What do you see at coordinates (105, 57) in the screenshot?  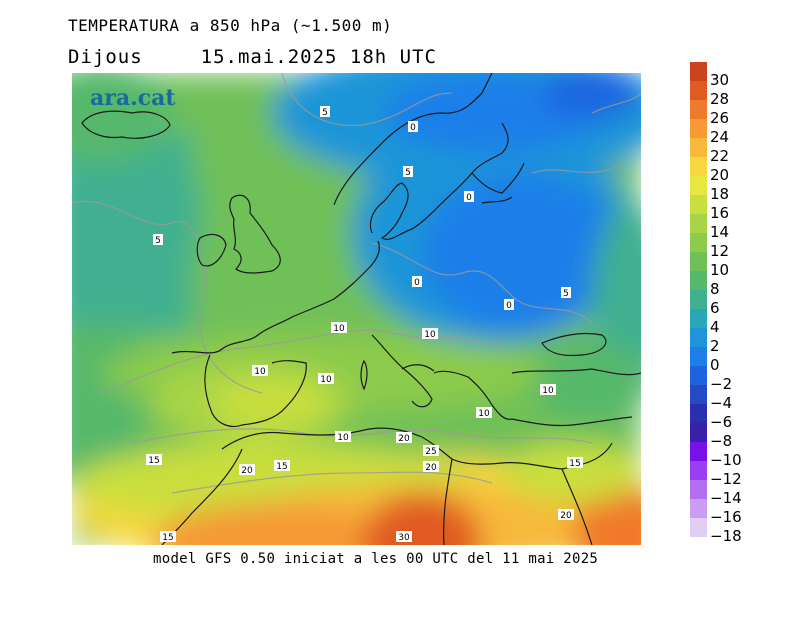 I see `forecast-day: Dijous` at bounding box center [105, 57].